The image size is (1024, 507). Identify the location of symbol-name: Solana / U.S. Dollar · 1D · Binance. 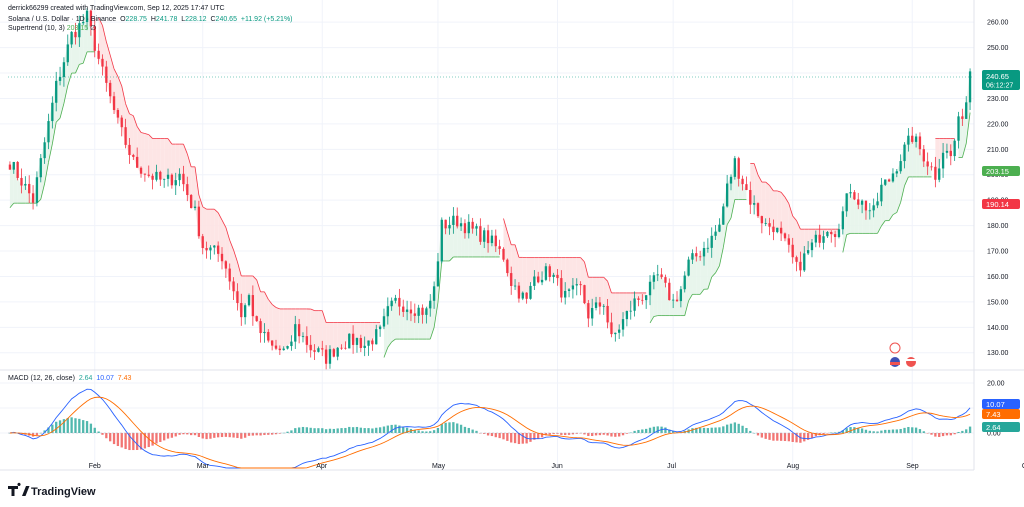
(62, 19).